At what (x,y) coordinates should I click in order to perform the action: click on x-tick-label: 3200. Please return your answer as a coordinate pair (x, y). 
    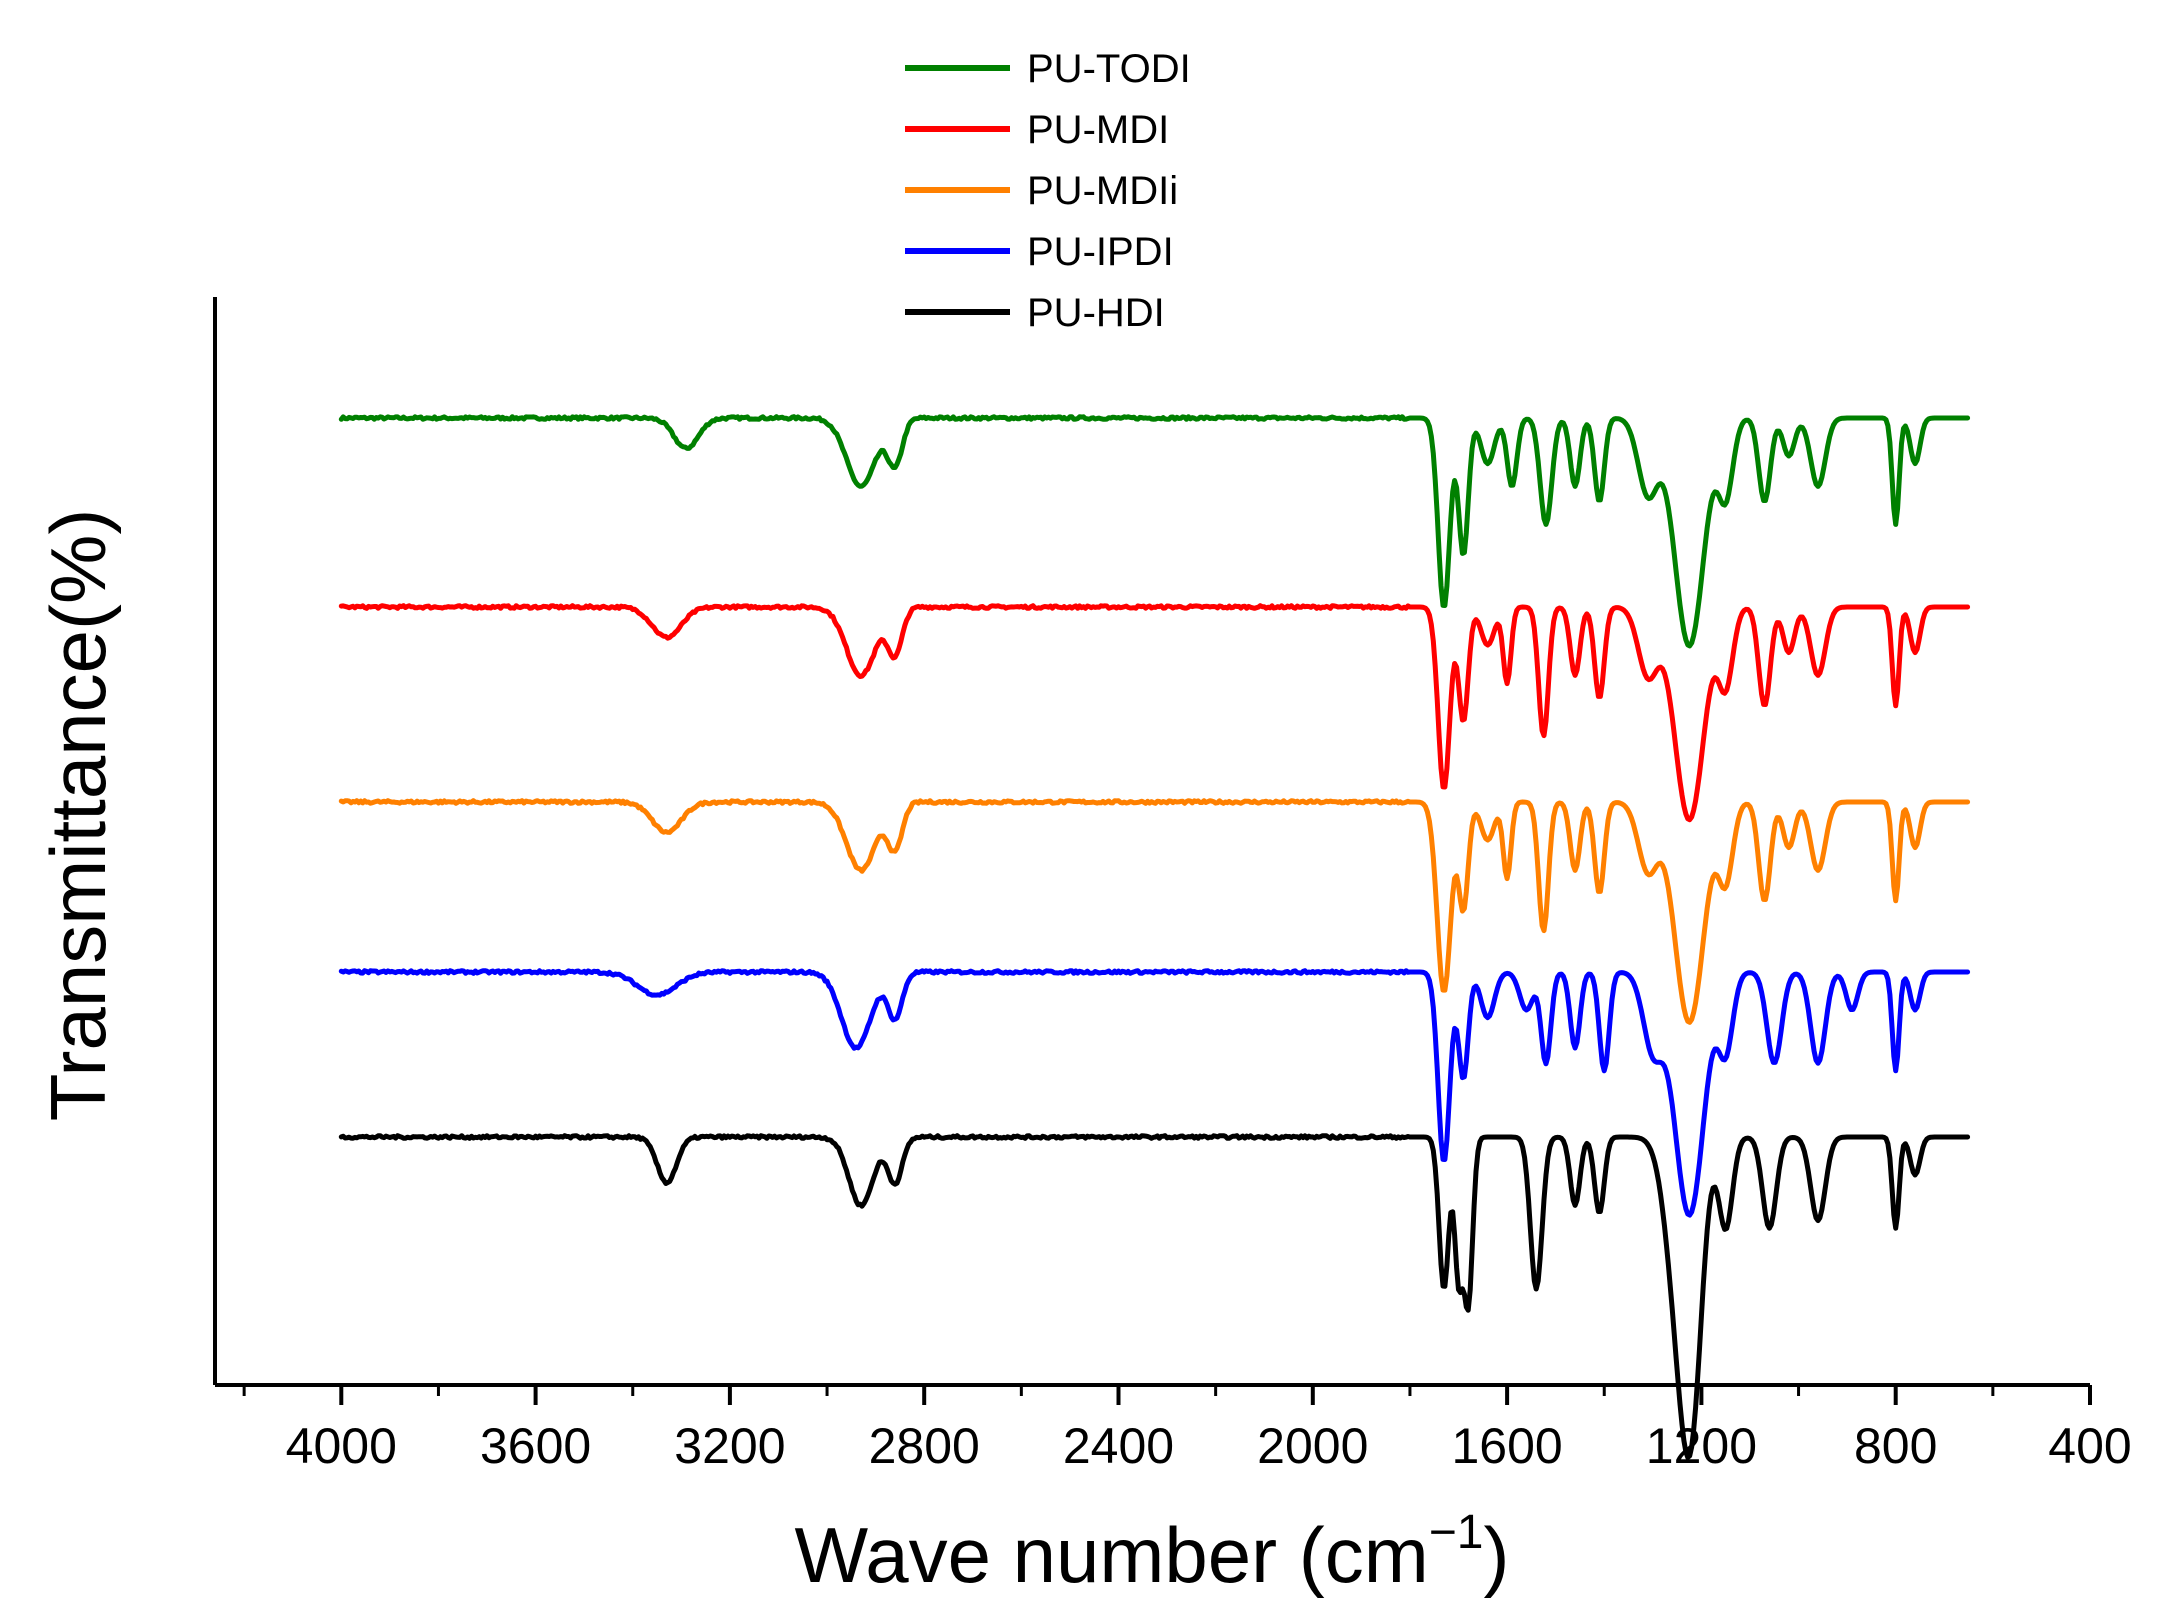
    Looking at the image, I should click on (729, 1446).